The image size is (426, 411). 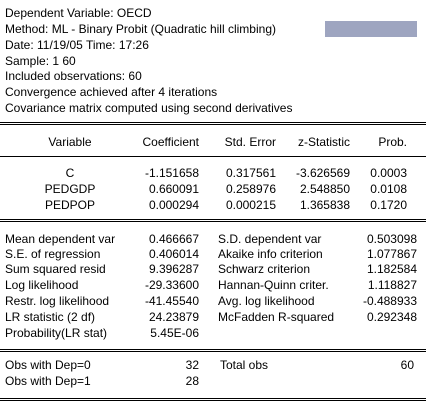 What do you see at coordinates (111, 92) in the screenshot?
I see `convergence-line: Convergence achieved after 4 iterations` at bounding box center [111, 92].